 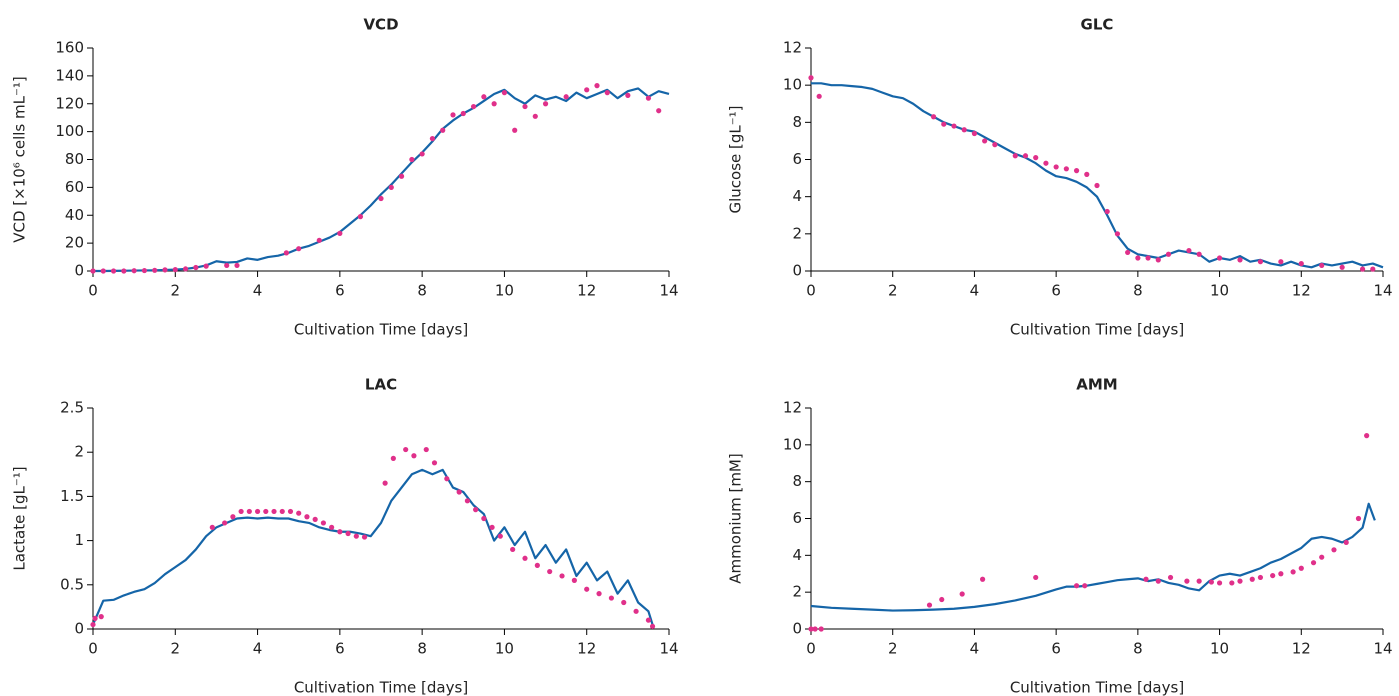 What do you see at coordinates (79, 452) in the screenshot?
I see `y-tick-label: 2` at bounding box center [79, 452].